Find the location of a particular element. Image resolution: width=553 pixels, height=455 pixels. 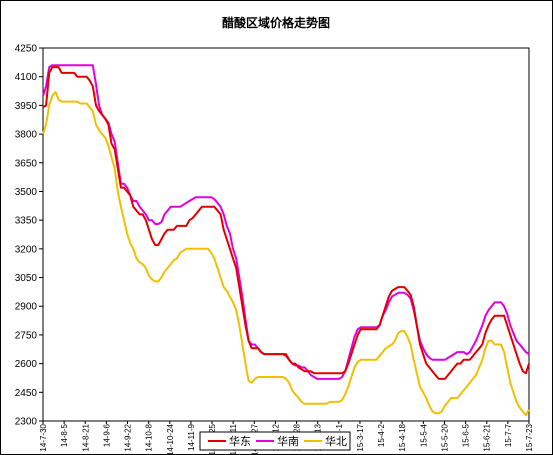

y-tick-label: 3050 is located at coordinates (26, 278).